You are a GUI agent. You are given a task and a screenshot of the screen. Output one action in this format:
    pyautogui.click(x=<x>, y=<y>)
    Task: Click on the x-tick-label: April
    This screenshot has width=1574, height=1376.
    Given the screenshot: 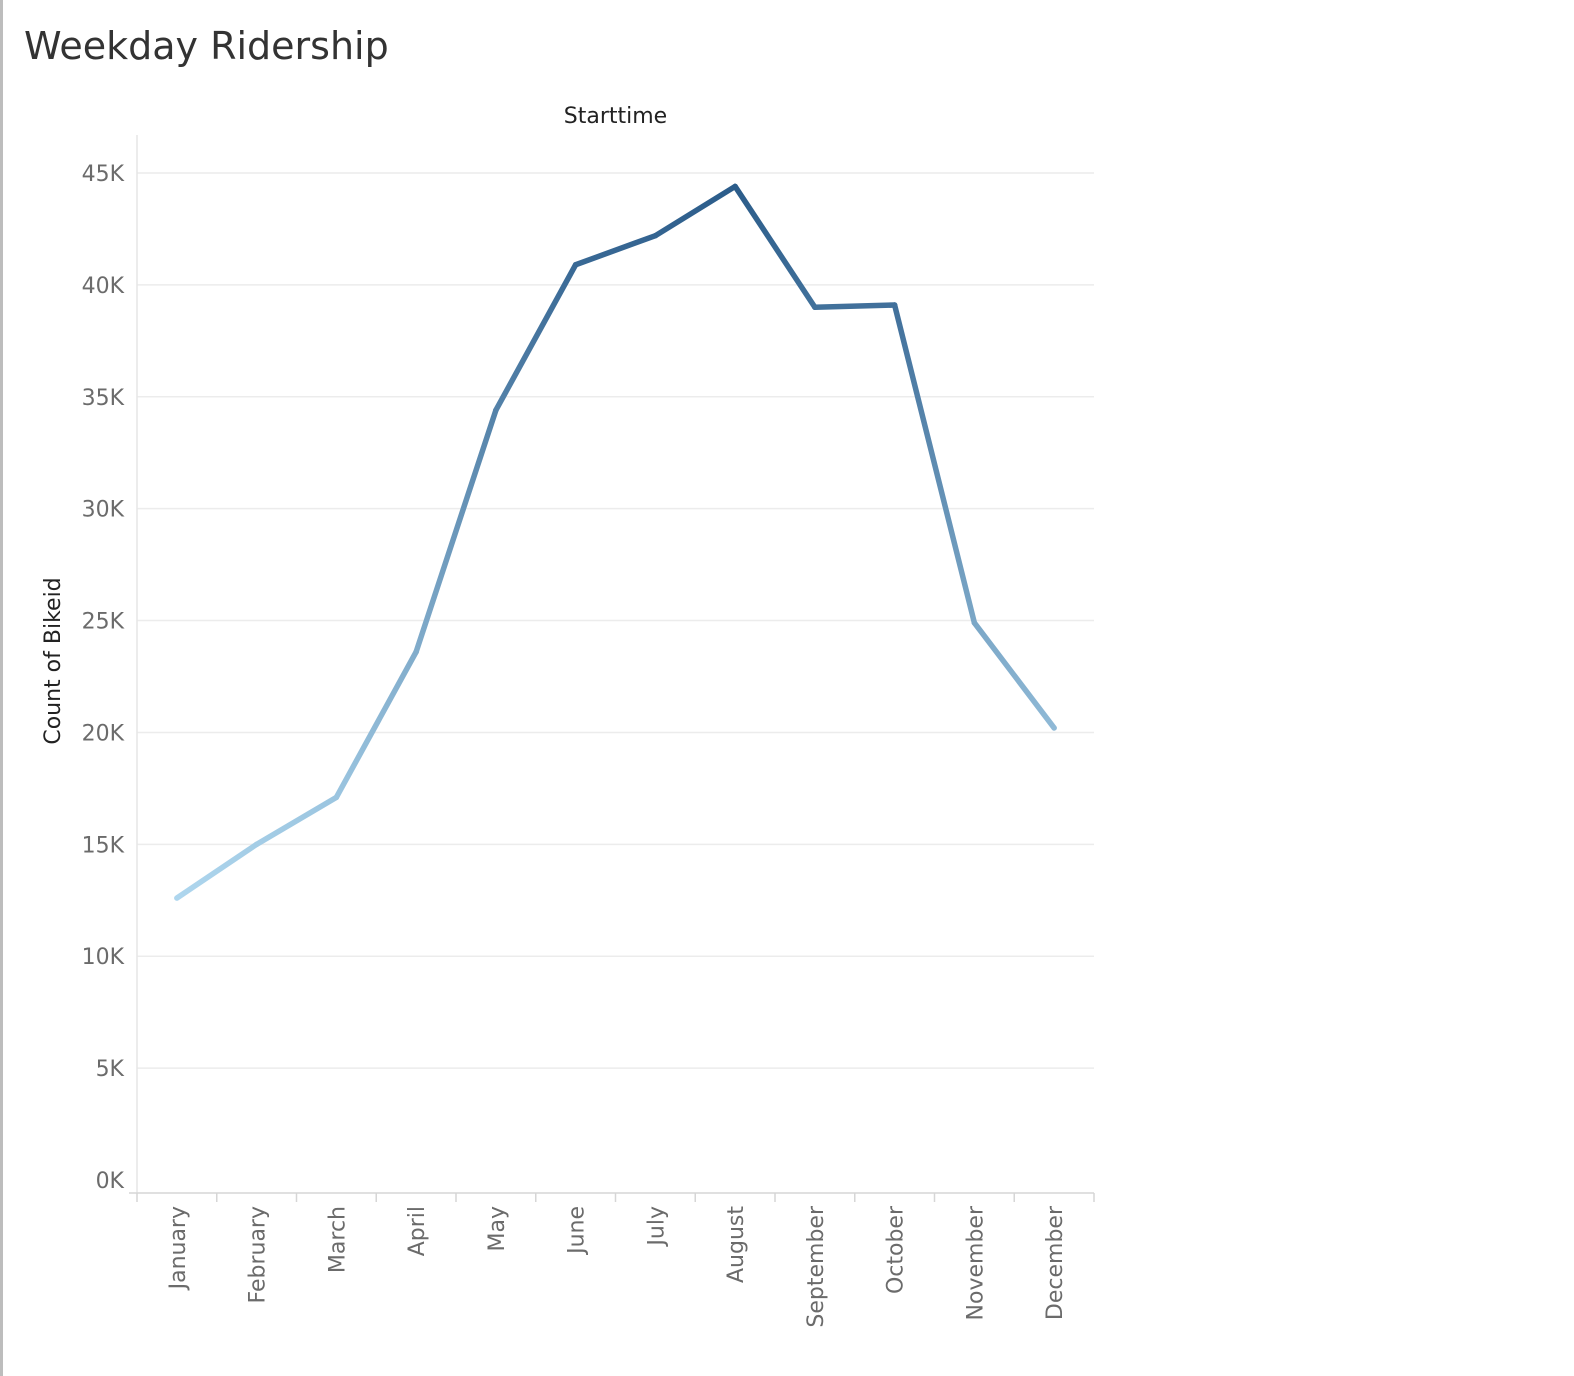 What is the action you would take?
    pyautogui.click(x=417, y=1231)
    